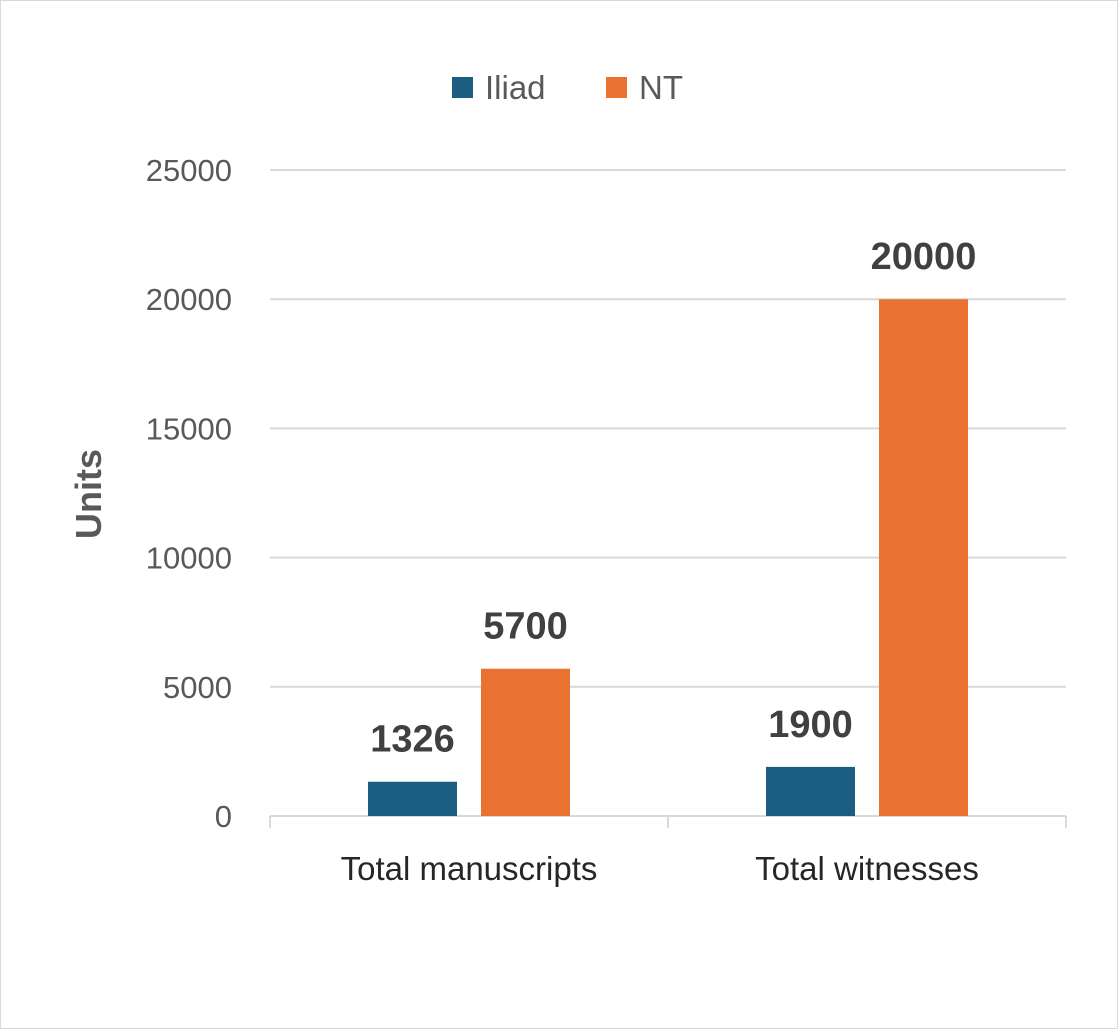  I want to click on y-tick-label: 20000, so click(189, 299).